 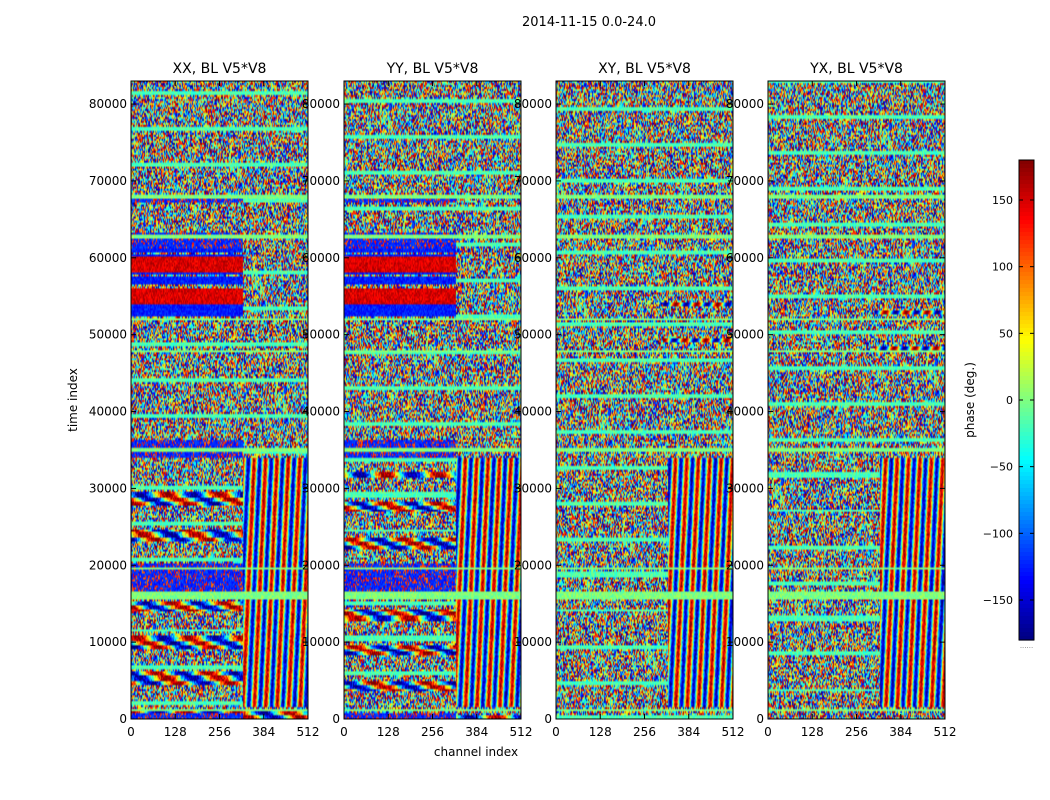 What do you see at coordinates (533, 488) in the screenshot?
I see `y-tick-label: 30000` at bounding box center [533, 488].